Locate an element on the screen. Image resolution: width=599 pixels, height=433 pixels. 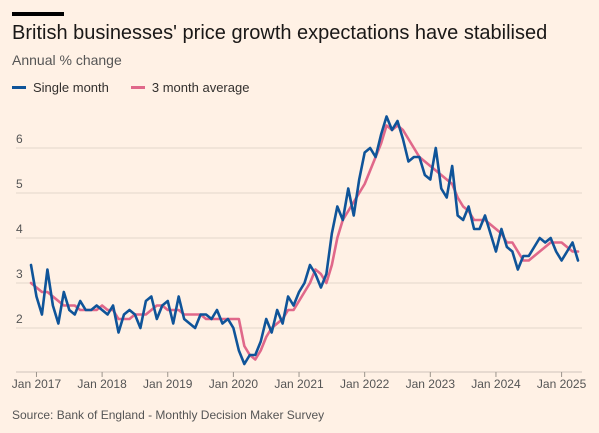
y-tick-label: 5 is located at coordinates (19, 184).